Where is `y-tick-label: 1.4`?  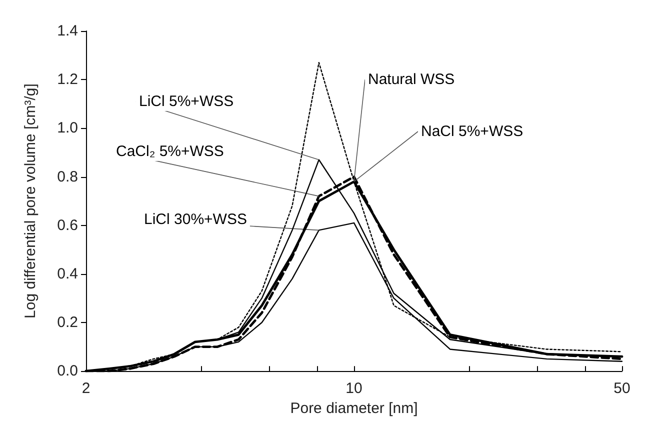 y-tick-label: 1.4 is located at coordinates (67, 31).